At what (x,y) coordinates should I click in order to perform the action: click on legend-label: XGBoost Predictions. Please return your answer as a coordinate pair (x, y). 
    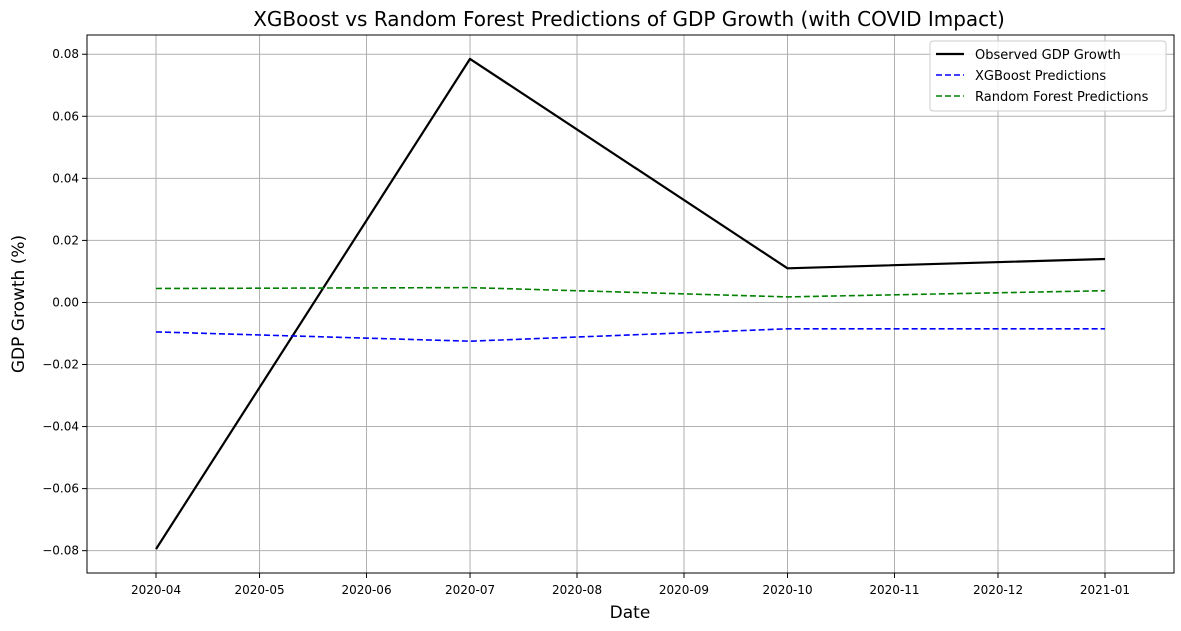
    Looking at the image, I should click on (1040, 76).